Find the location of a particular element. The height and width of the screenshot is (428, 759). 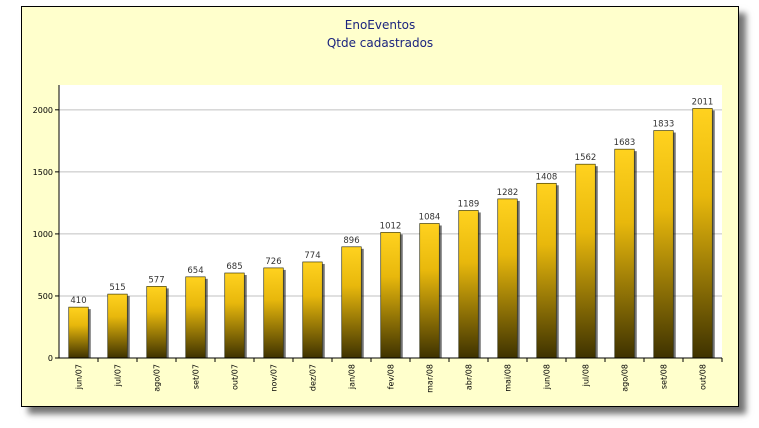

x-tick-label-14: ago/08 is located at coordinates (625, 378).